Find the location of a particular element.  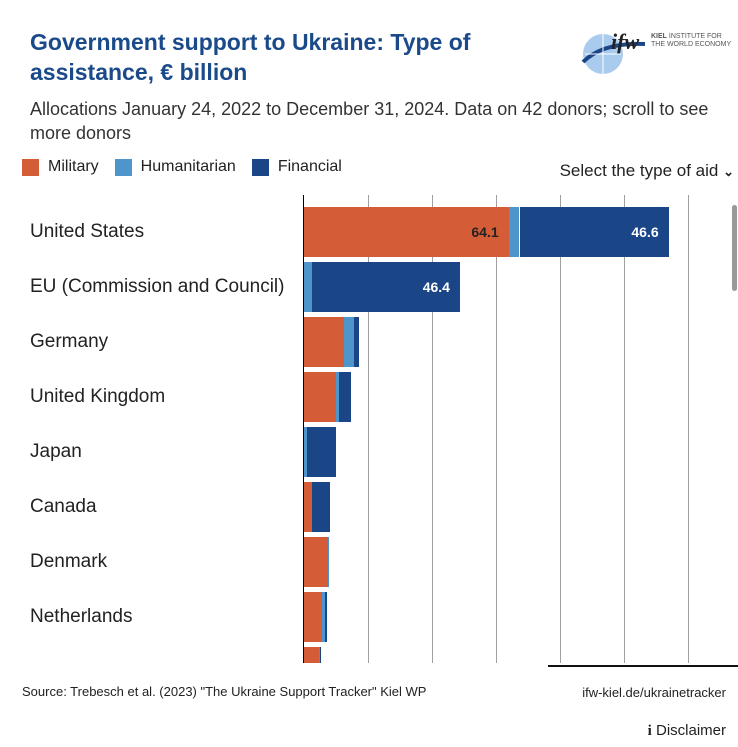

category-label: Netherlands is located at coordinates (81, 616).